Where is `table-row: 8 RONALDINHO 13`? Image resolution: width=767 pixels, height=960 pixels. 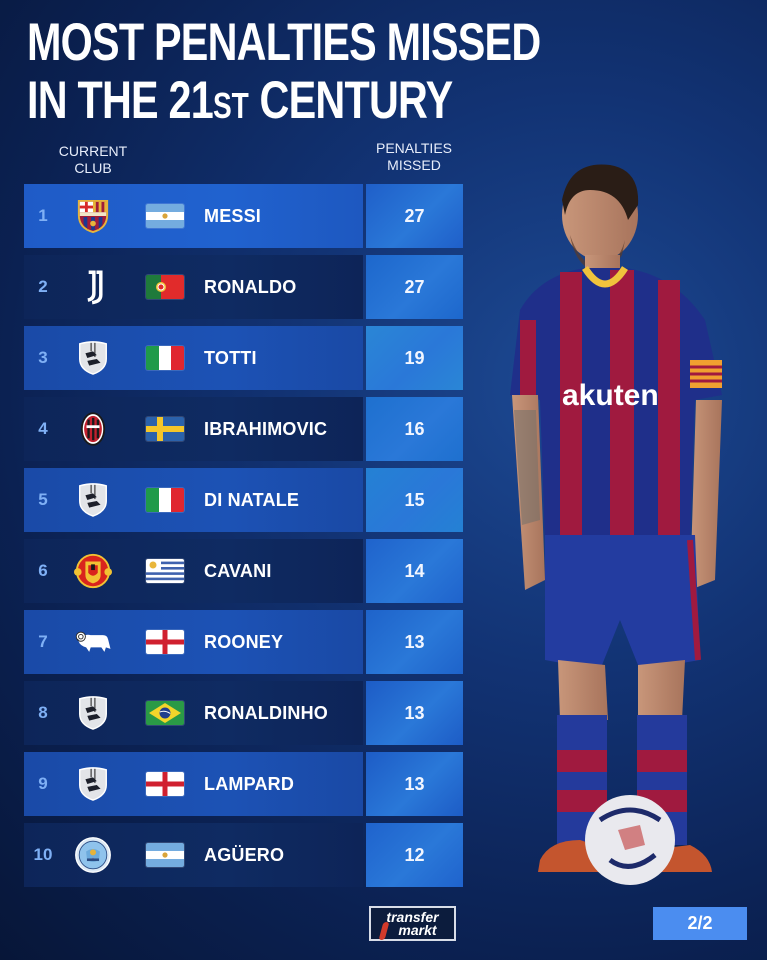
table-row: 8 RONALDINHO 13 is located at coordinates (244, 713).